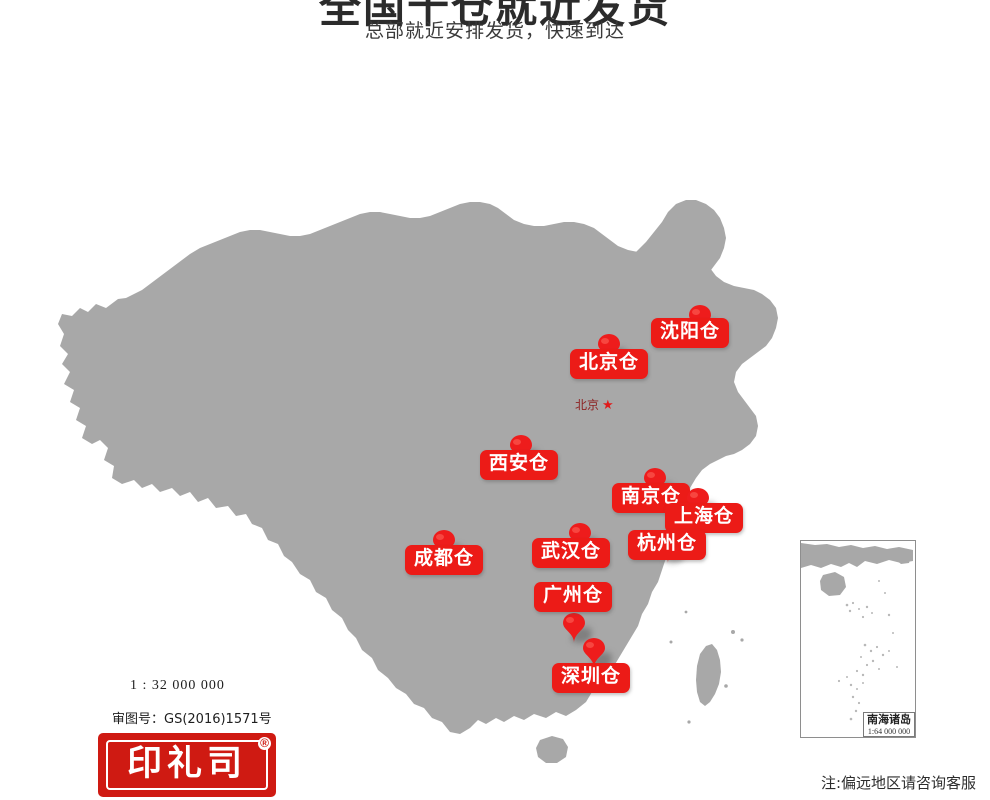 This screenshot has width=990, height=800. Describe the element at coordinates (494, 16) in the screenshot. I see `page-title: 全国十仓就近发货` at that location.